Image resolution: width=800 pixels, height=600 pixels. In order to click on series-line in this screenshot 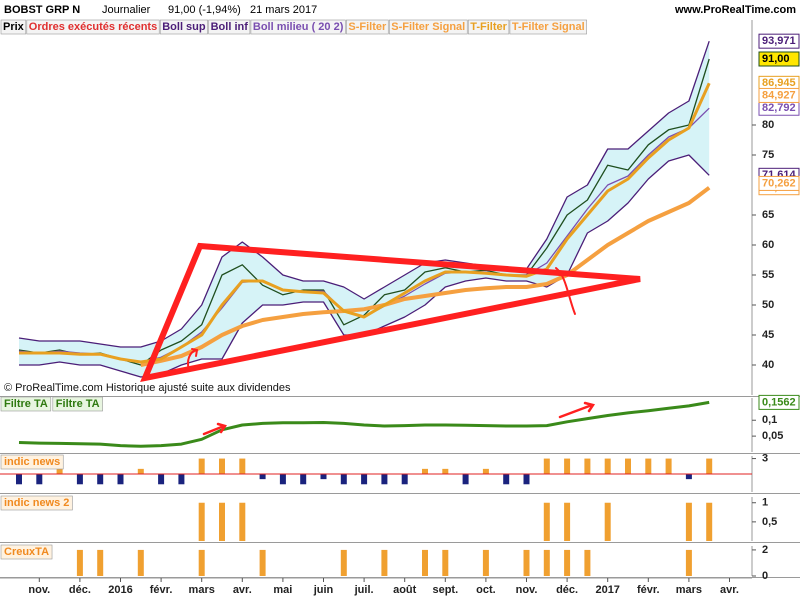, I will do `click(364, 424)`.